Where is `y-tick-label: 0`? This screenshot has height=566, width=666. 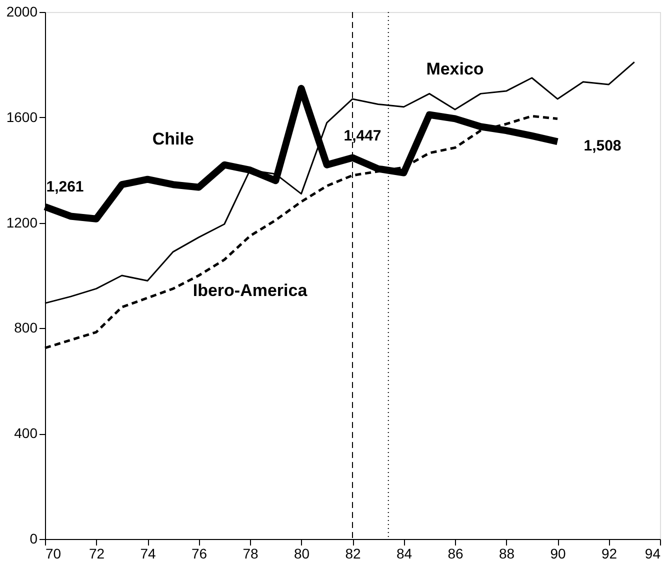 y-tick-label: 0 is located at coordinates (34, 538).